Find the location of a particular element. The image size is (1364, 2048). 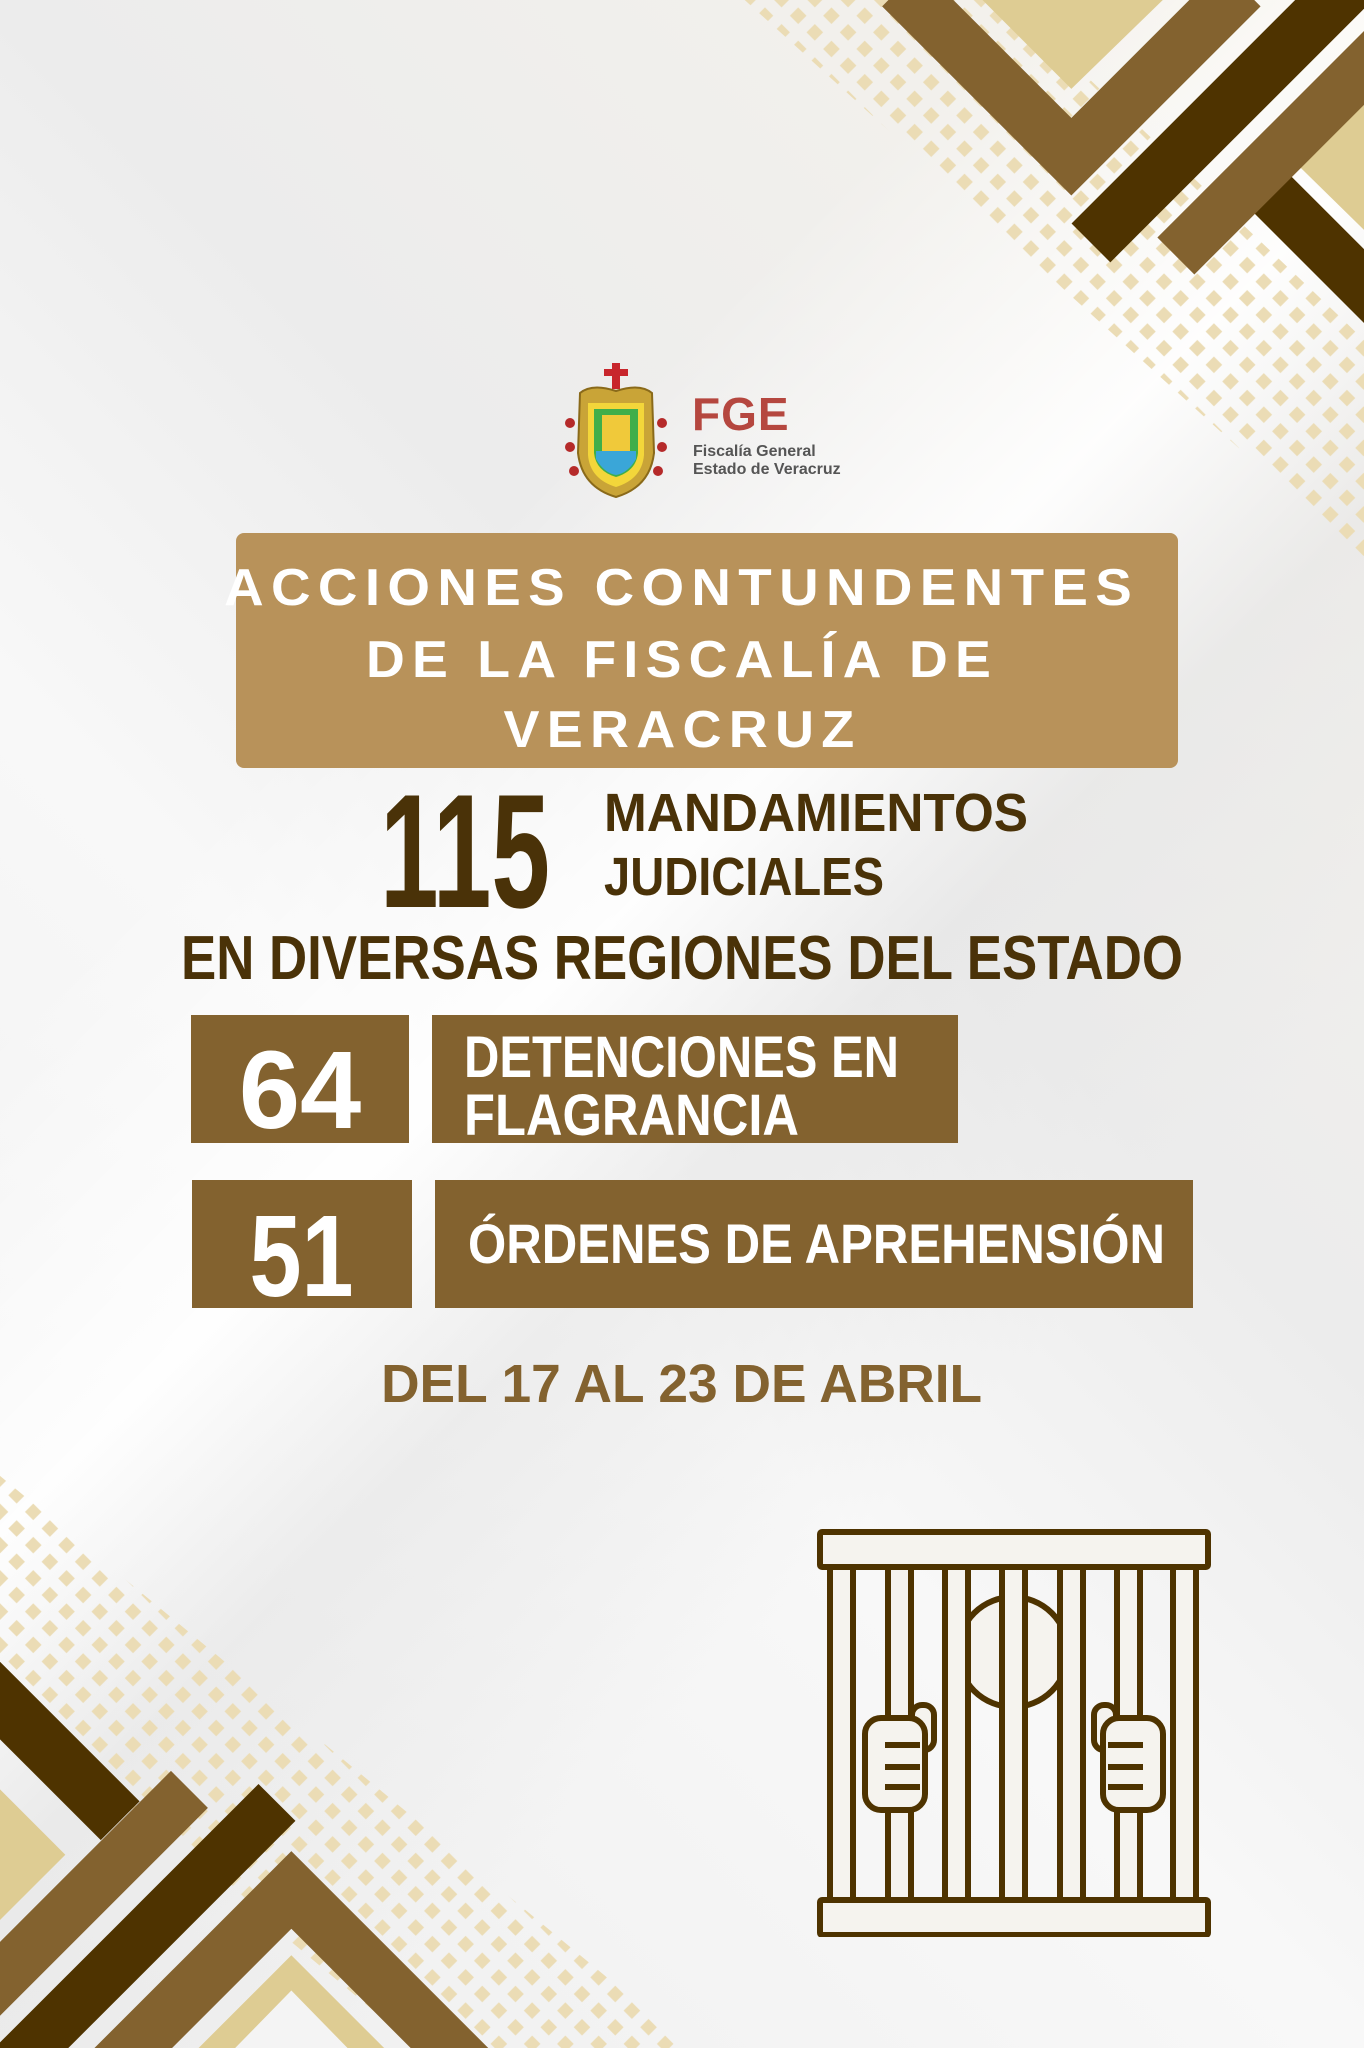

veracruz-coat-of-arms-icon is located at coordinates (616, 431).